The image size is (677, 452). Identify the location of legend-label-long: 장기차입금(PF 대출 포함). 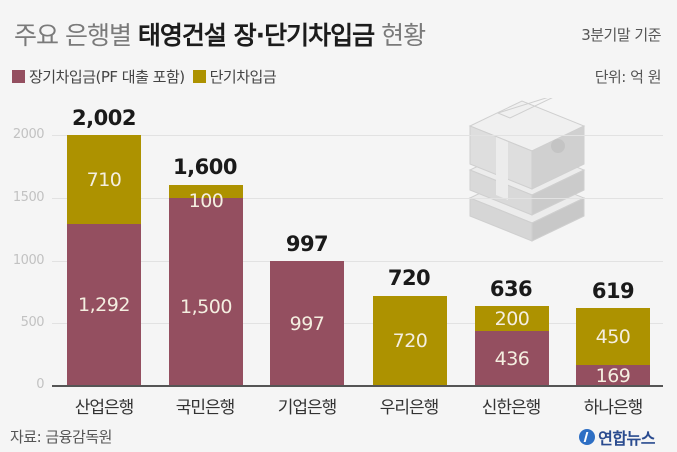
(107, 77).